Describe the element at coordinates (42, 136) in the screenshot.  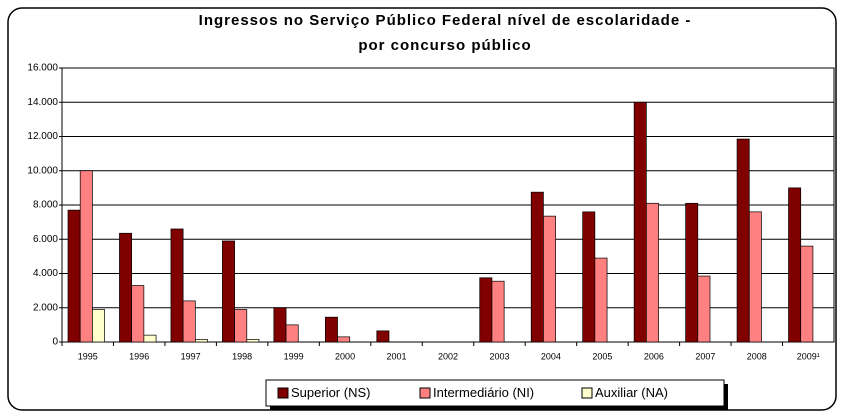
I see `y-tick-label: 12.000` at that location.